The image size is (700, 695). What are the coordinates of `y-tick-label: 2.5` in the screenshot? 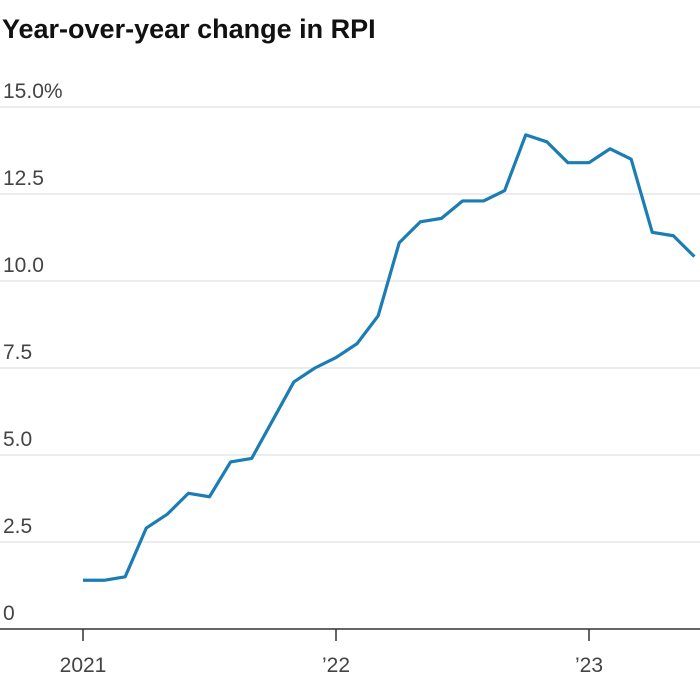 It's located at (17, 526).